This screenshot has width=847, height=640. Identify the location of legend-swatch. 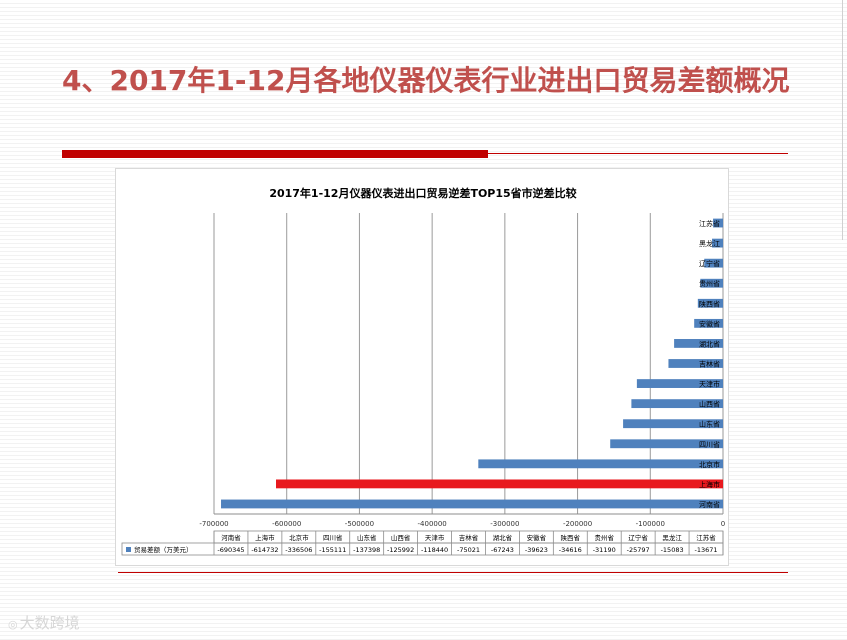
(128, 549).